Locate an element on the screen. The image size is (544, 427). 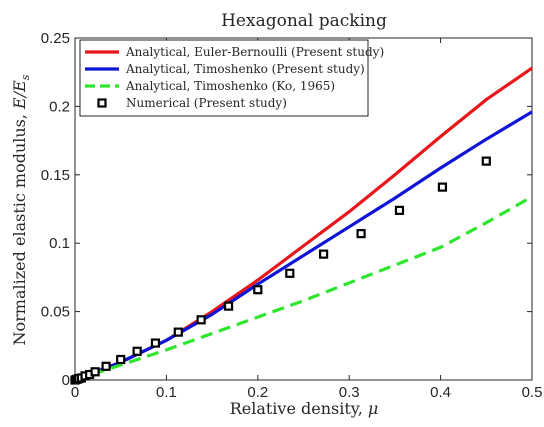
y-tick-label: 0.2 is located at coordinates (59, 106).